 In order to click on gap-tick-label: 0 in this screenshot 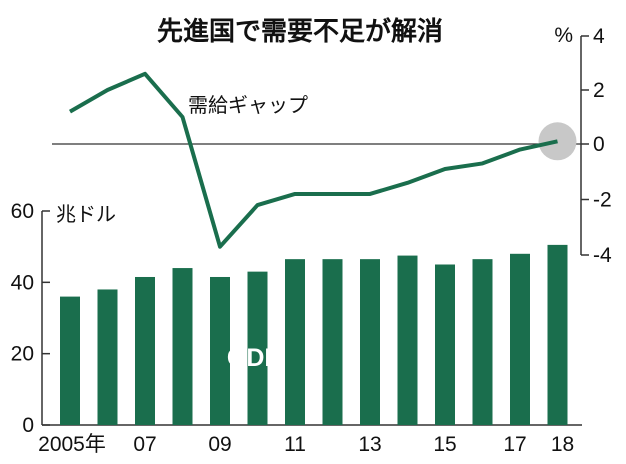, I will do `click(599, 144)`.